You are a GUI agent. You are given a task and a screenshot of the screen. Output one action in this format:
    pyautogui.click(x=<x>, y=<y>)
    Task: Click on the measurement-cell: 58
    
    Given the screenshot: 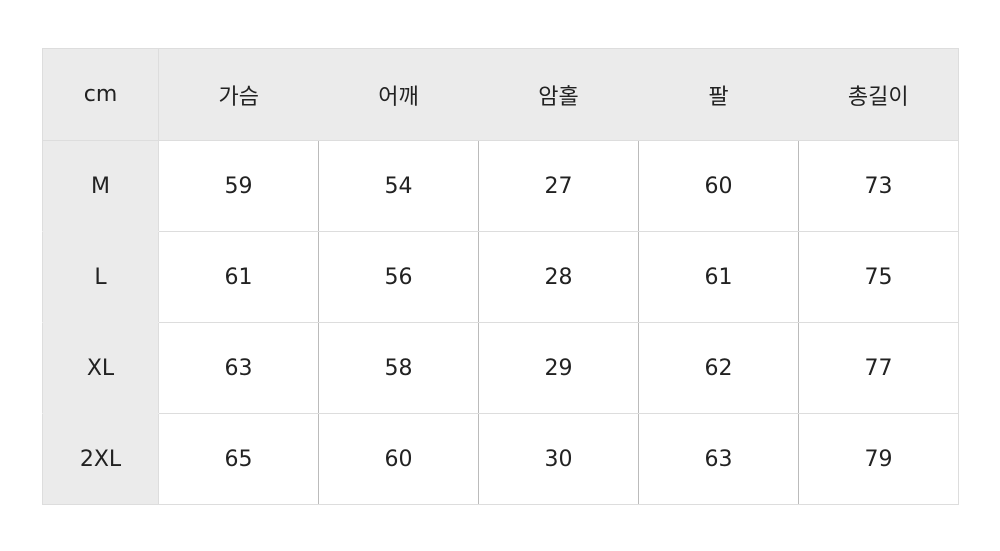 What is the action you would take?
    pyautogui.click(x=398, y=368)
    